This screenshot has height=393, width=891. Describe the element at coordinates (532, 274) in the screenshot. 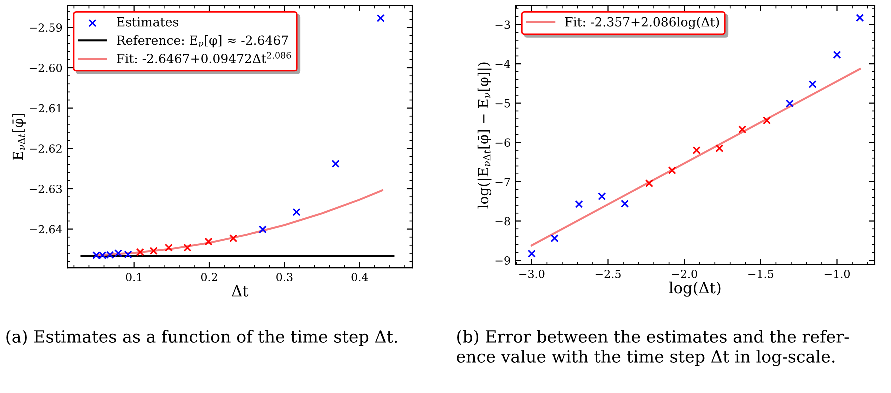

I see `x-tick-label: −3.0` at that location.